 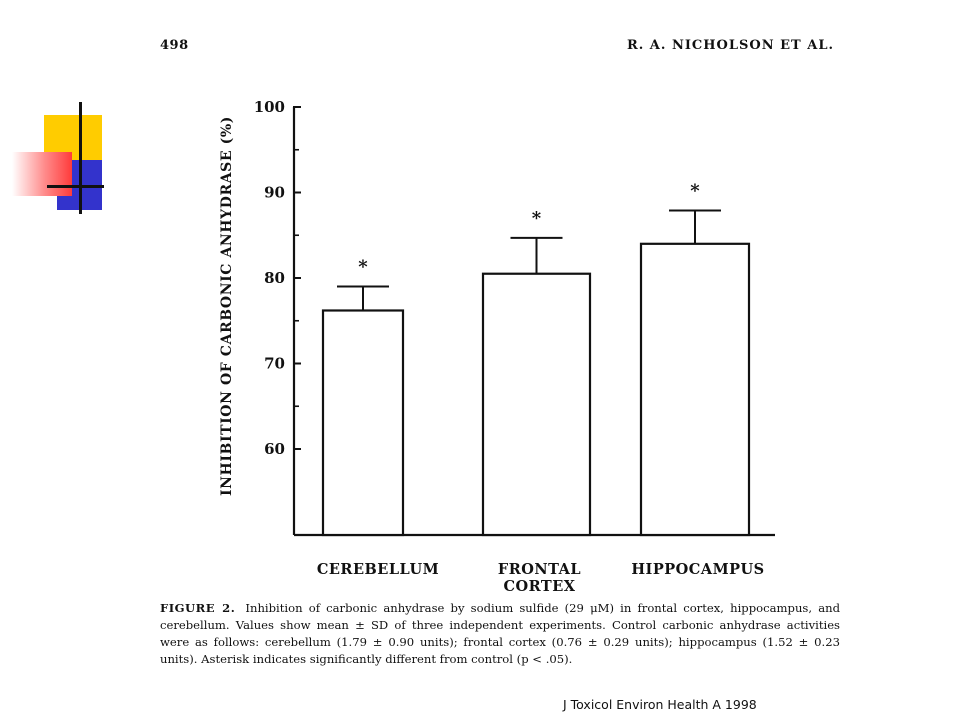 What do you see at coordinates (660, 704) in the screenshot?
I see `citation: J Toxicol Environ Health A 1998` at bounding box center [660, 704].